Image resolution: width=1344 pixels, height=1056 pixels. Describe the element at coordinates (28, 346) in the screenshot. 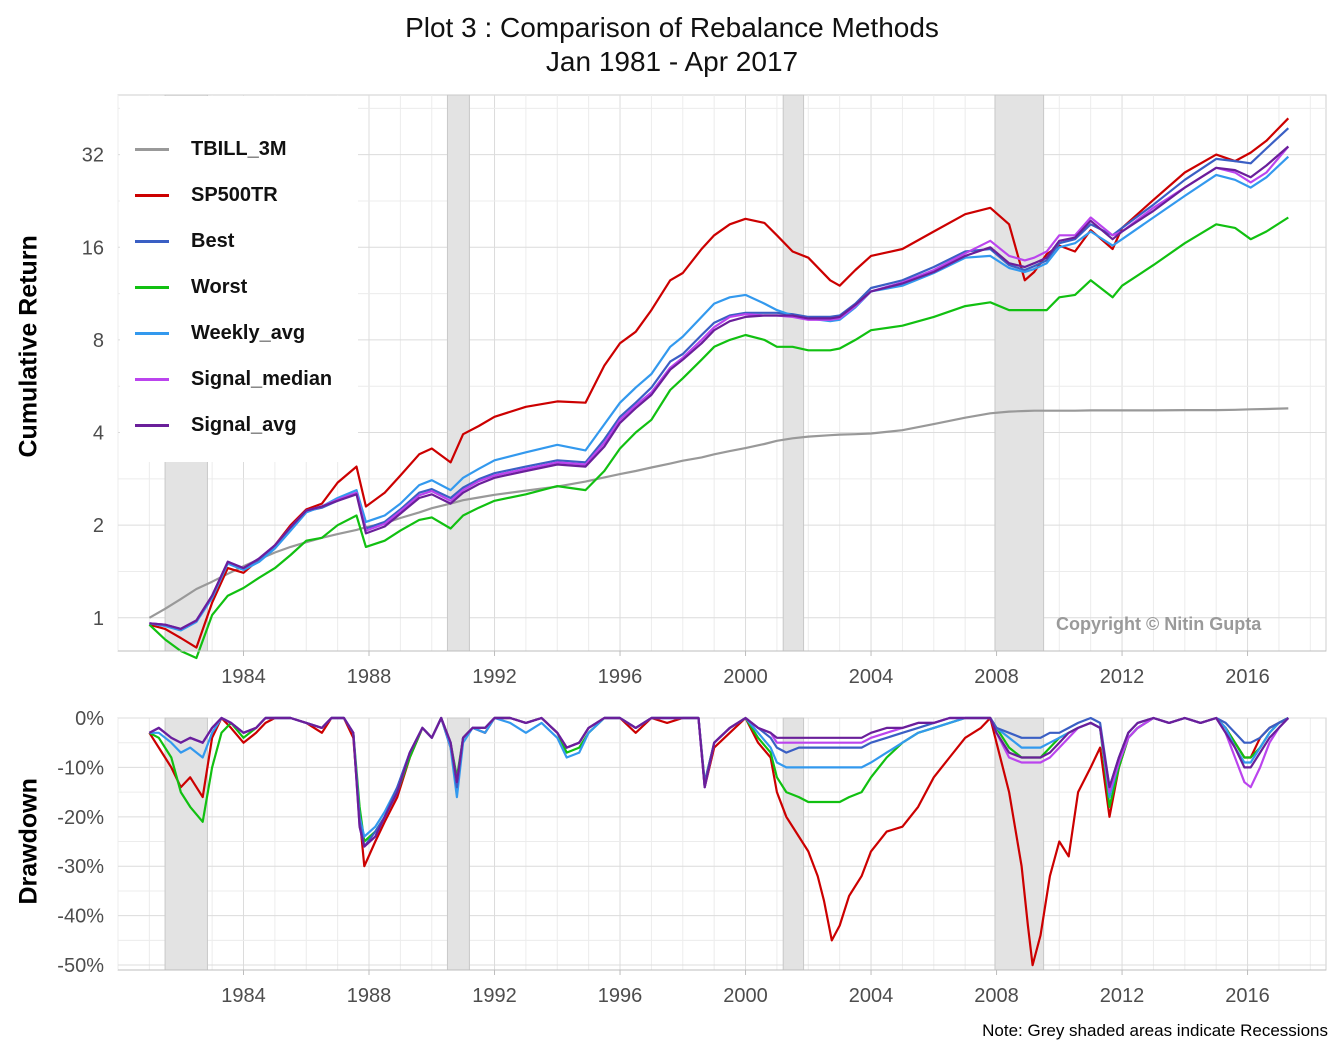

I see `y-axis-label-cumulative: Cumulative Return` at that location.